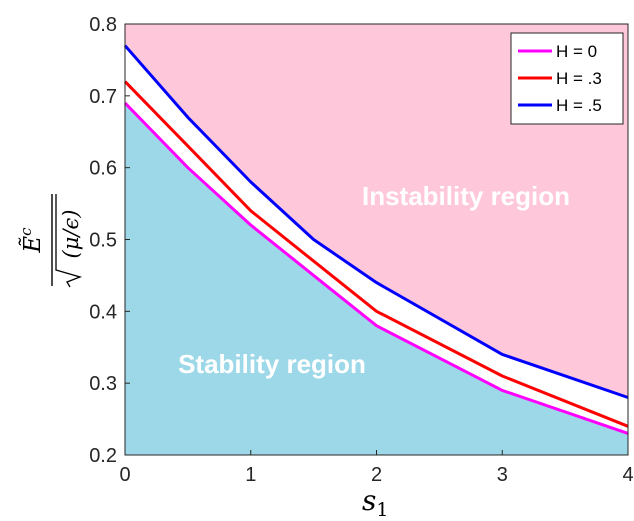 This screenshot has height=521, width=634. I want to click on legend-label: H = .3, so click(579, 78).